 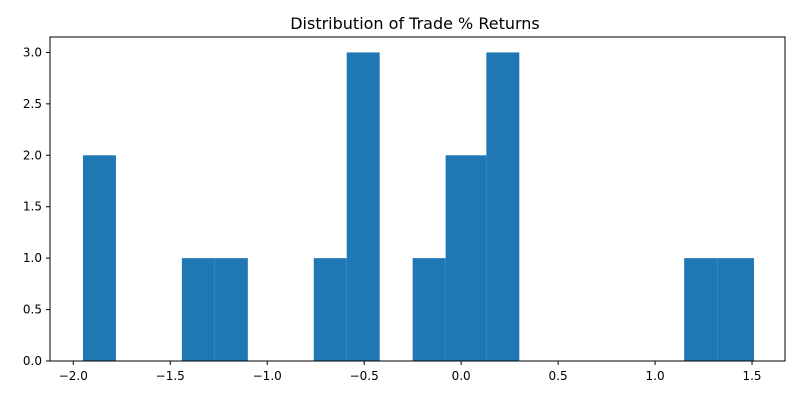 What do you see at coordinates (415, 23) in the screenshot?
I see `chart-title: Distribution of Trade % Returns` at bounding box center [415, 23].